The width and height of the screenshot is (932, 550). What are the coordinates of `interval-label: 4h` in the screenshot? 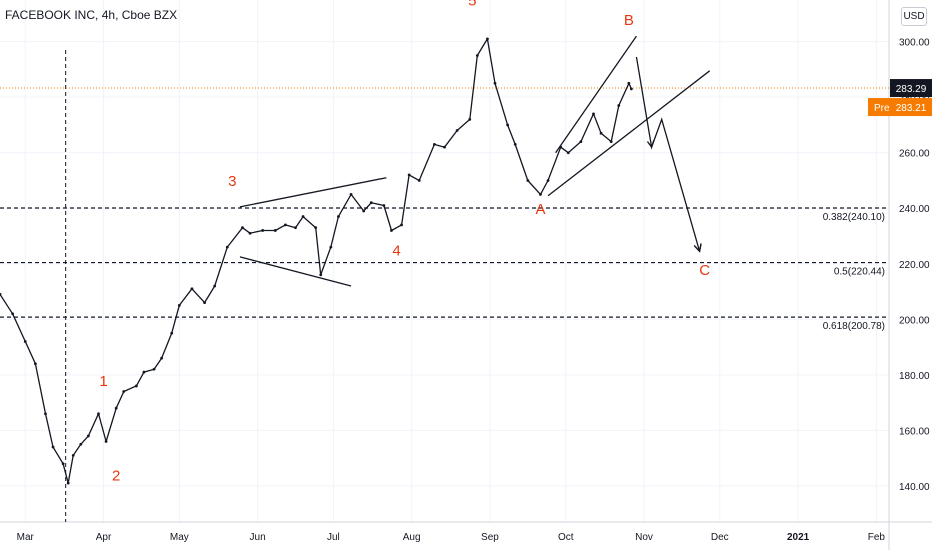 It's located at (108, 15).